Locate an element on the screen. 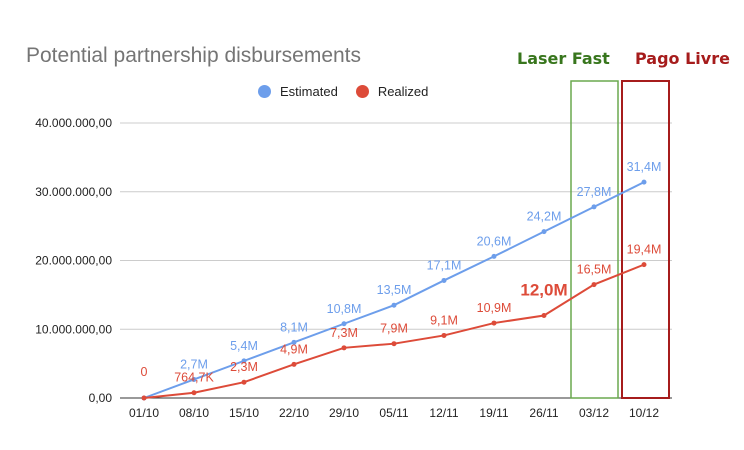 The width and height of the screenshot is (744, 450). x-tick-label: 19/11 is located at coordinates (493, 413).